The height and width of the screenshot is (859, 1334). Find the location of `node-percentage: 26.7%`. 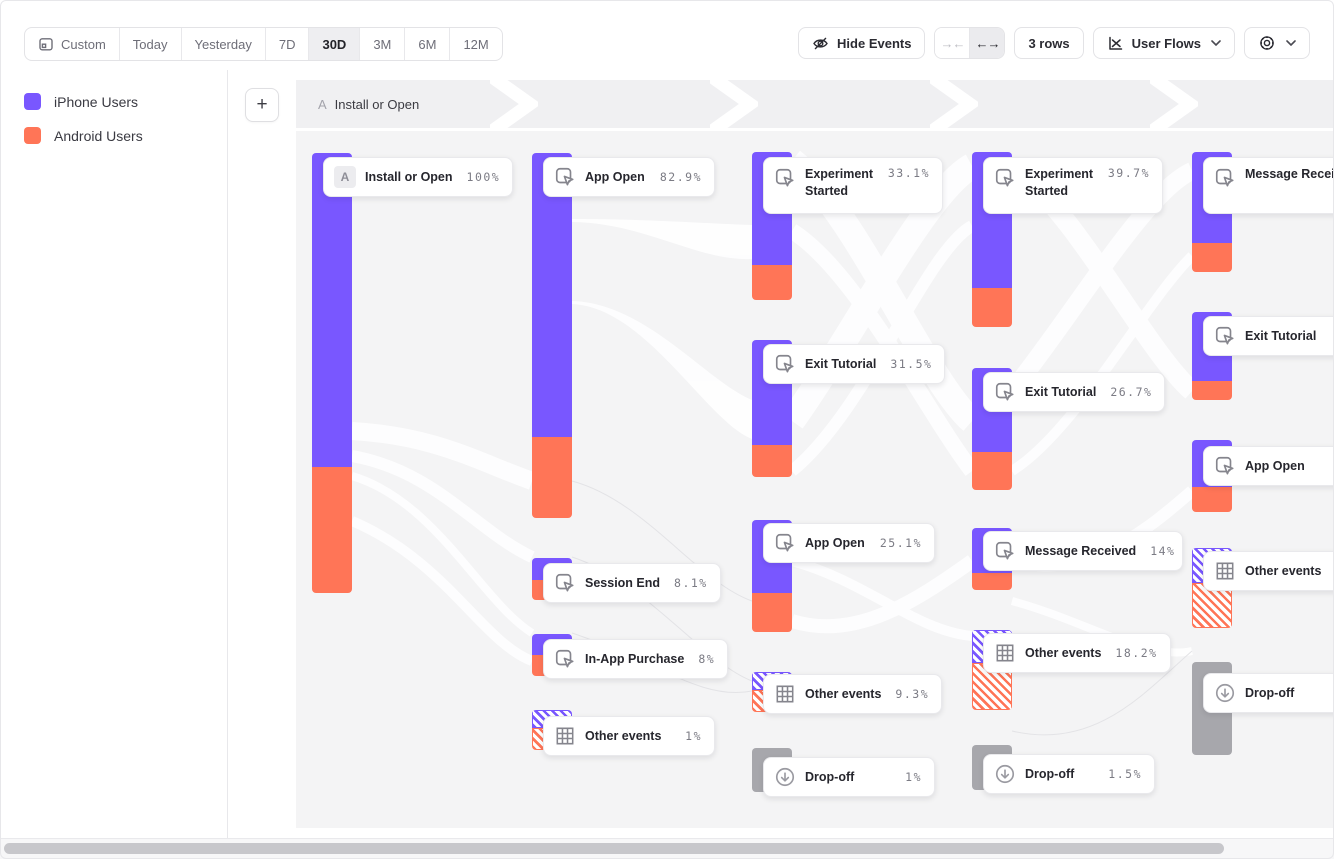

node-percentage: 26.7% is located at coordinates (1131, 392).